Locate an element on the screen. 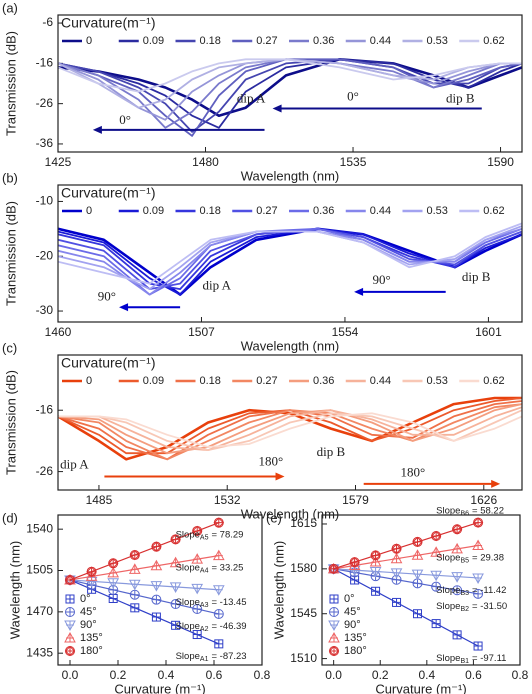 This screenshot has height=694, width=532. fit-label: SlopeA3 = -13.45 is located at coordinates (211, 602).